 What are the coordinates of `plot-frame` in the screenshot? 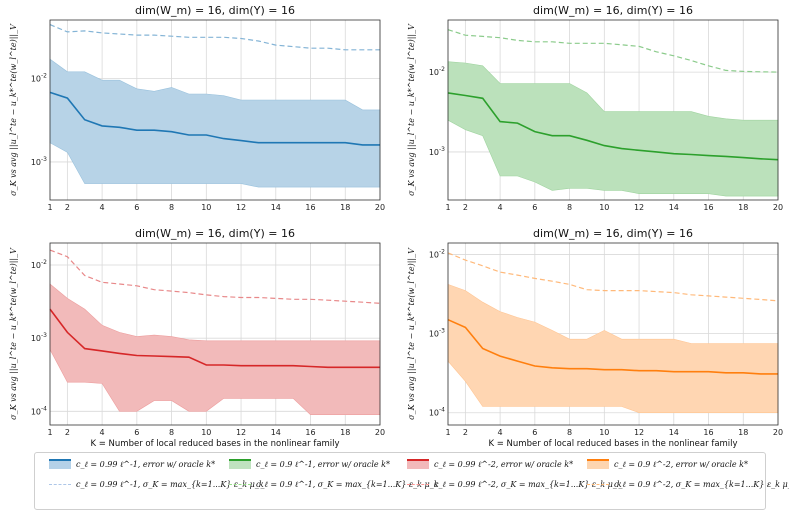 It's located at (215, 110).